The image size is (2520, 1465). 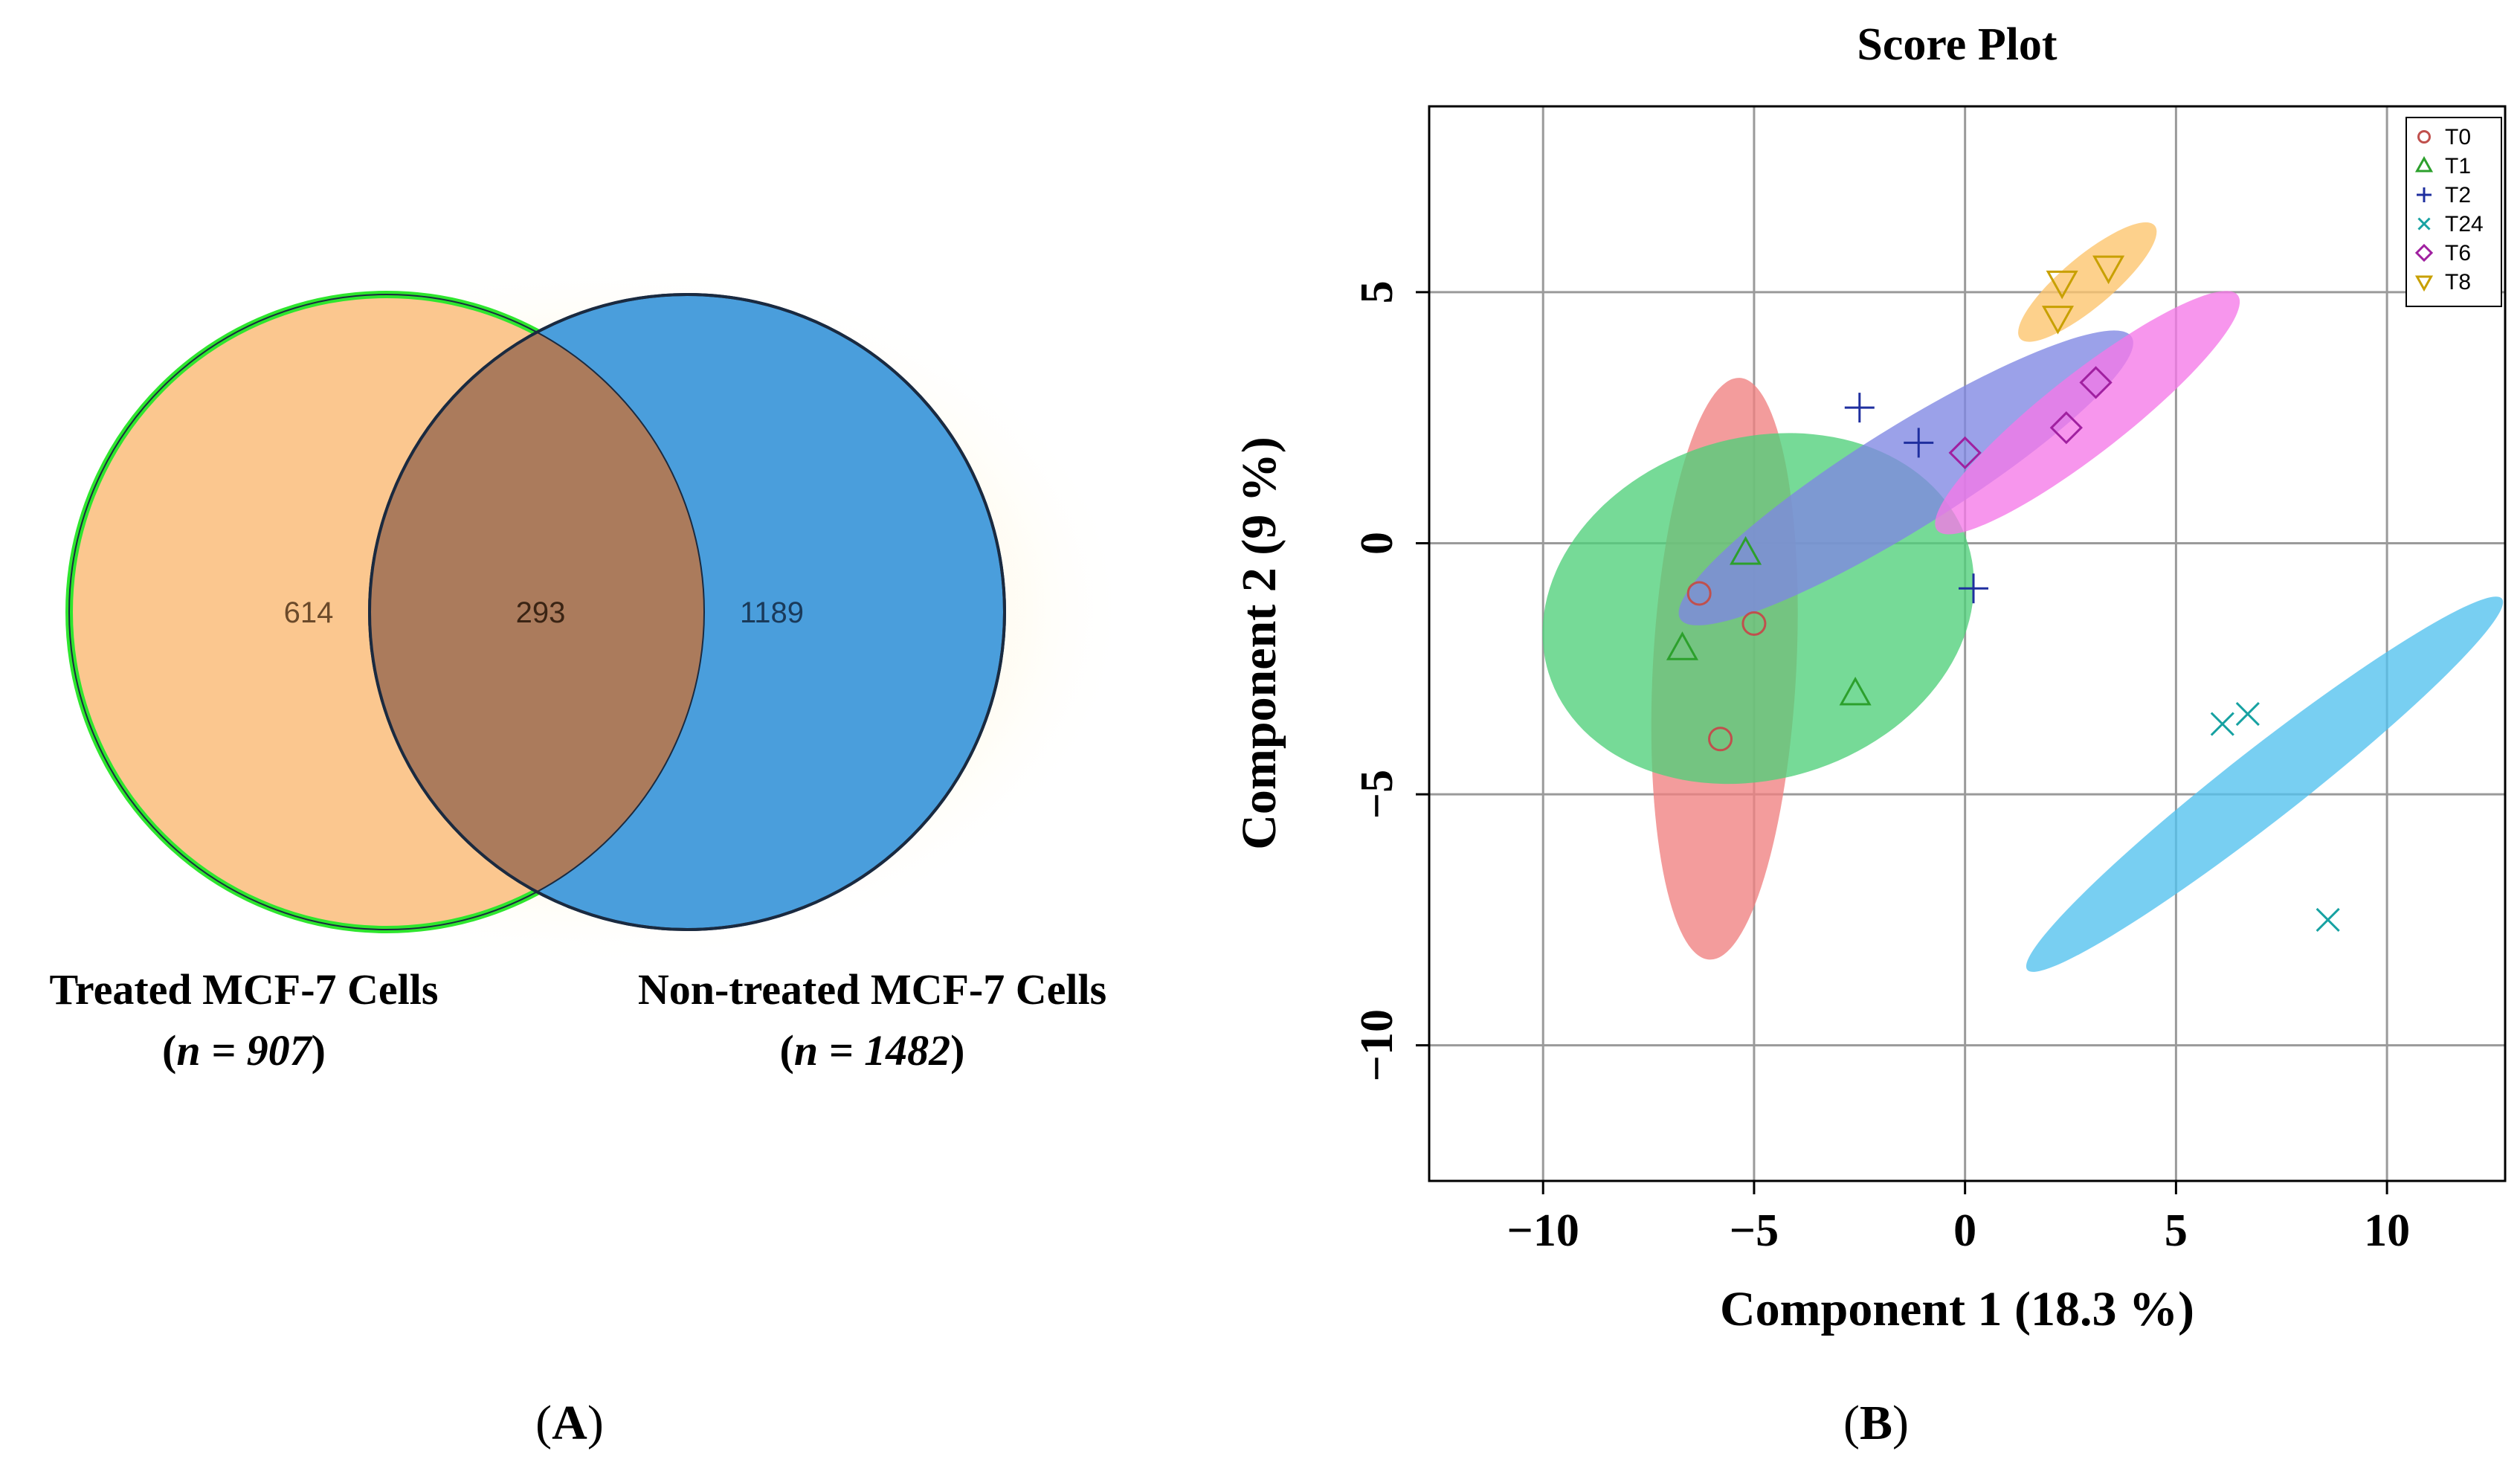 What do you see at coordinates (872, 989) in the screenshot?
I see `venn-set-nontreated-label: Non-treated MCF-7 Cells` at bounding box center [872, 989].